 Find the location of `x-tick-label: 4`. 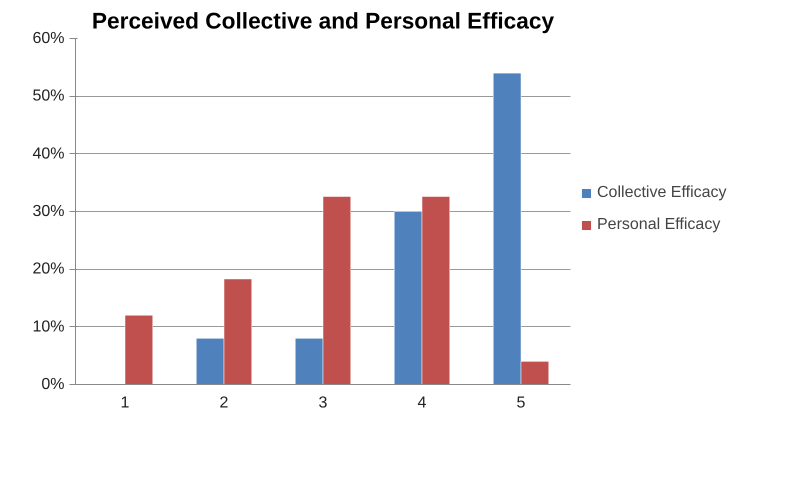

x-tick-label: 4 is located at coordinates (422, 403).